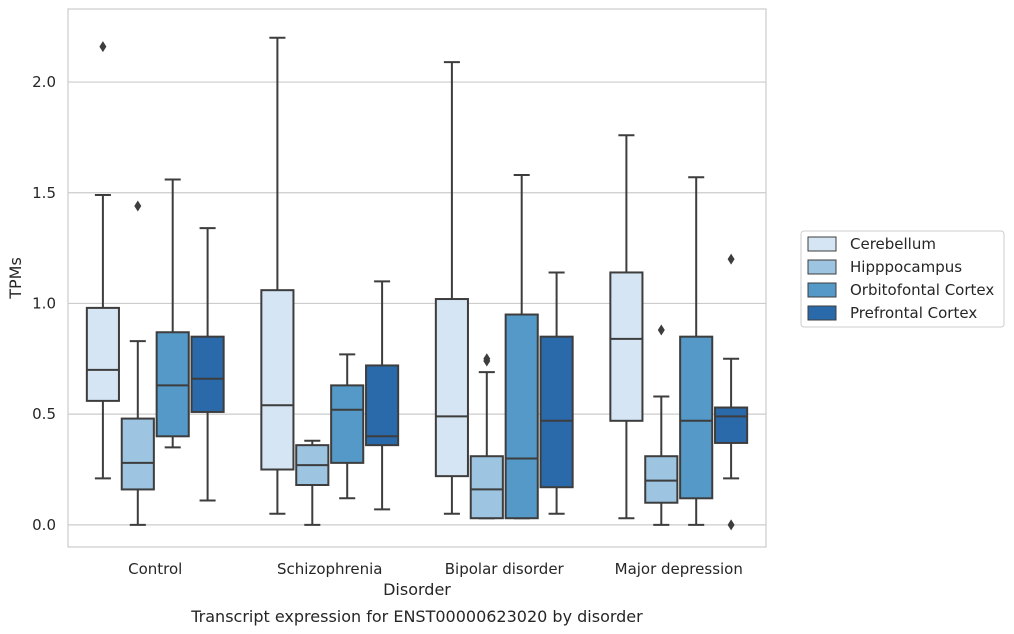 This screenshot has width=1014, height=634. What do you see at coordinates (417, 589) in the screenshot?
I see `x-axis-label: Disorder` at bounding box center [417, 589].